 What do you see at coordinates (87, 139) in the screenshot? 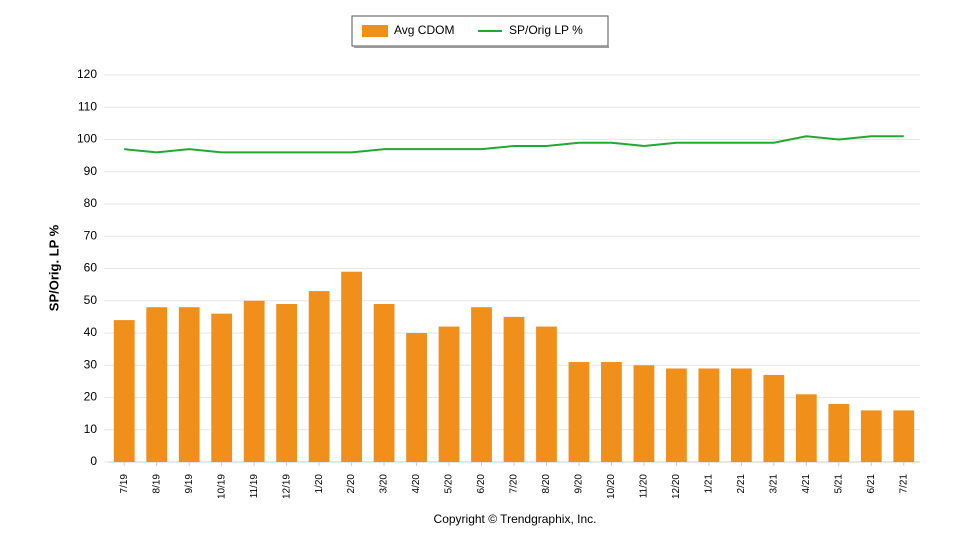
I see `y-tick-label: 100` at bounding box center [87, 139].